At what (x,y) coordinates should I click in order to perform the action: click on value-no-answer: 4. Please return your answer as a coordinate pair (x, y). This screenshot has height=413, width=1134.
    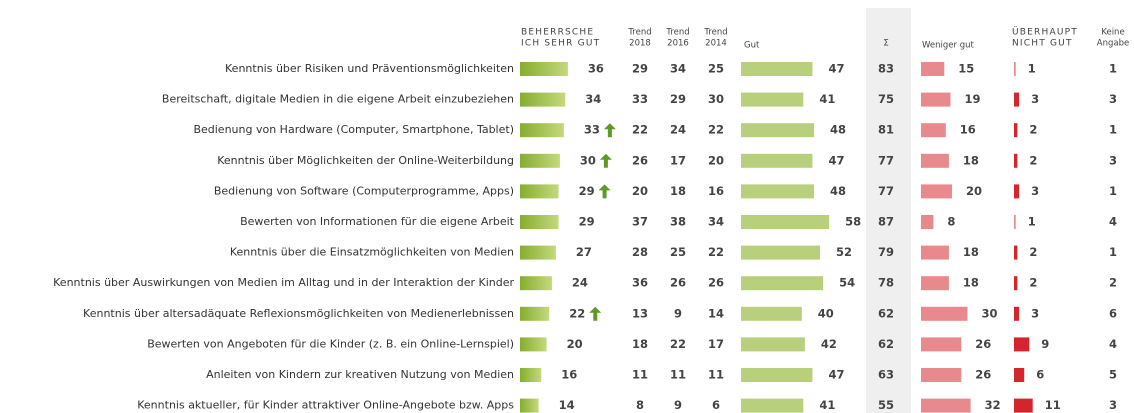
    Looking at the image, I should click on (1113, 344).